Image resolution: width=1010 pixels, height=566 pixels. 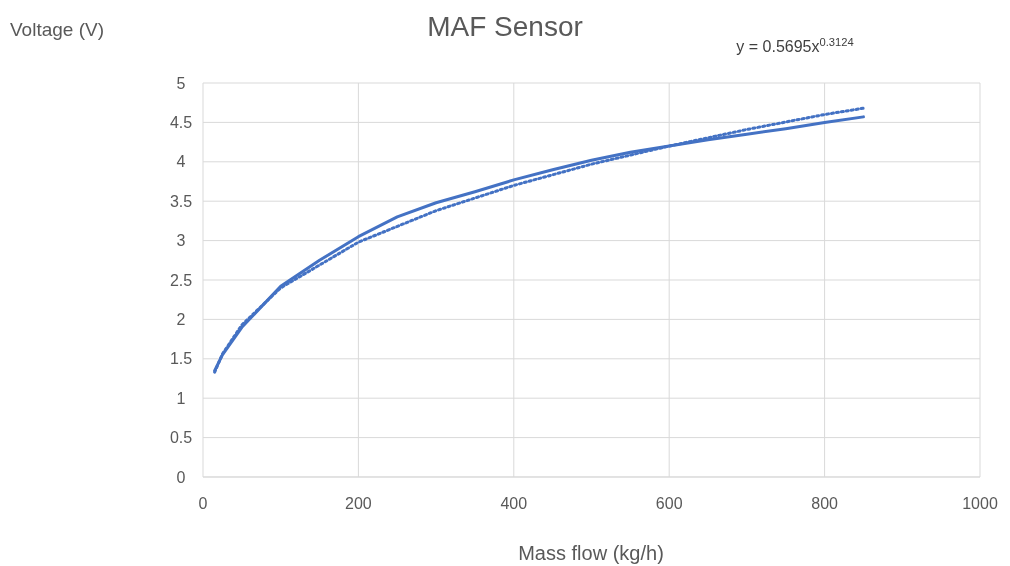 I want to click on x-axis-title: Mass flow (kg/h), so click(x=591, y=553).